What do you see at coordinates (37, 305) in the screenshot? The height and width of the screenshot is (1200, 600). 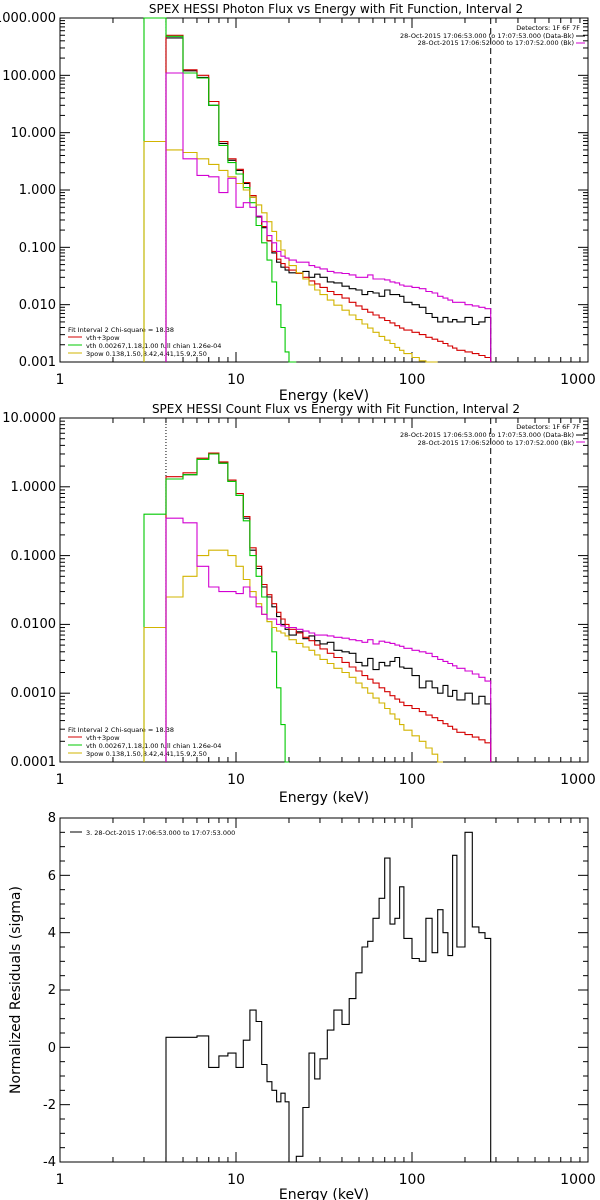 I see `y-tick-label: 0.010` at bounding box center [37, 305].